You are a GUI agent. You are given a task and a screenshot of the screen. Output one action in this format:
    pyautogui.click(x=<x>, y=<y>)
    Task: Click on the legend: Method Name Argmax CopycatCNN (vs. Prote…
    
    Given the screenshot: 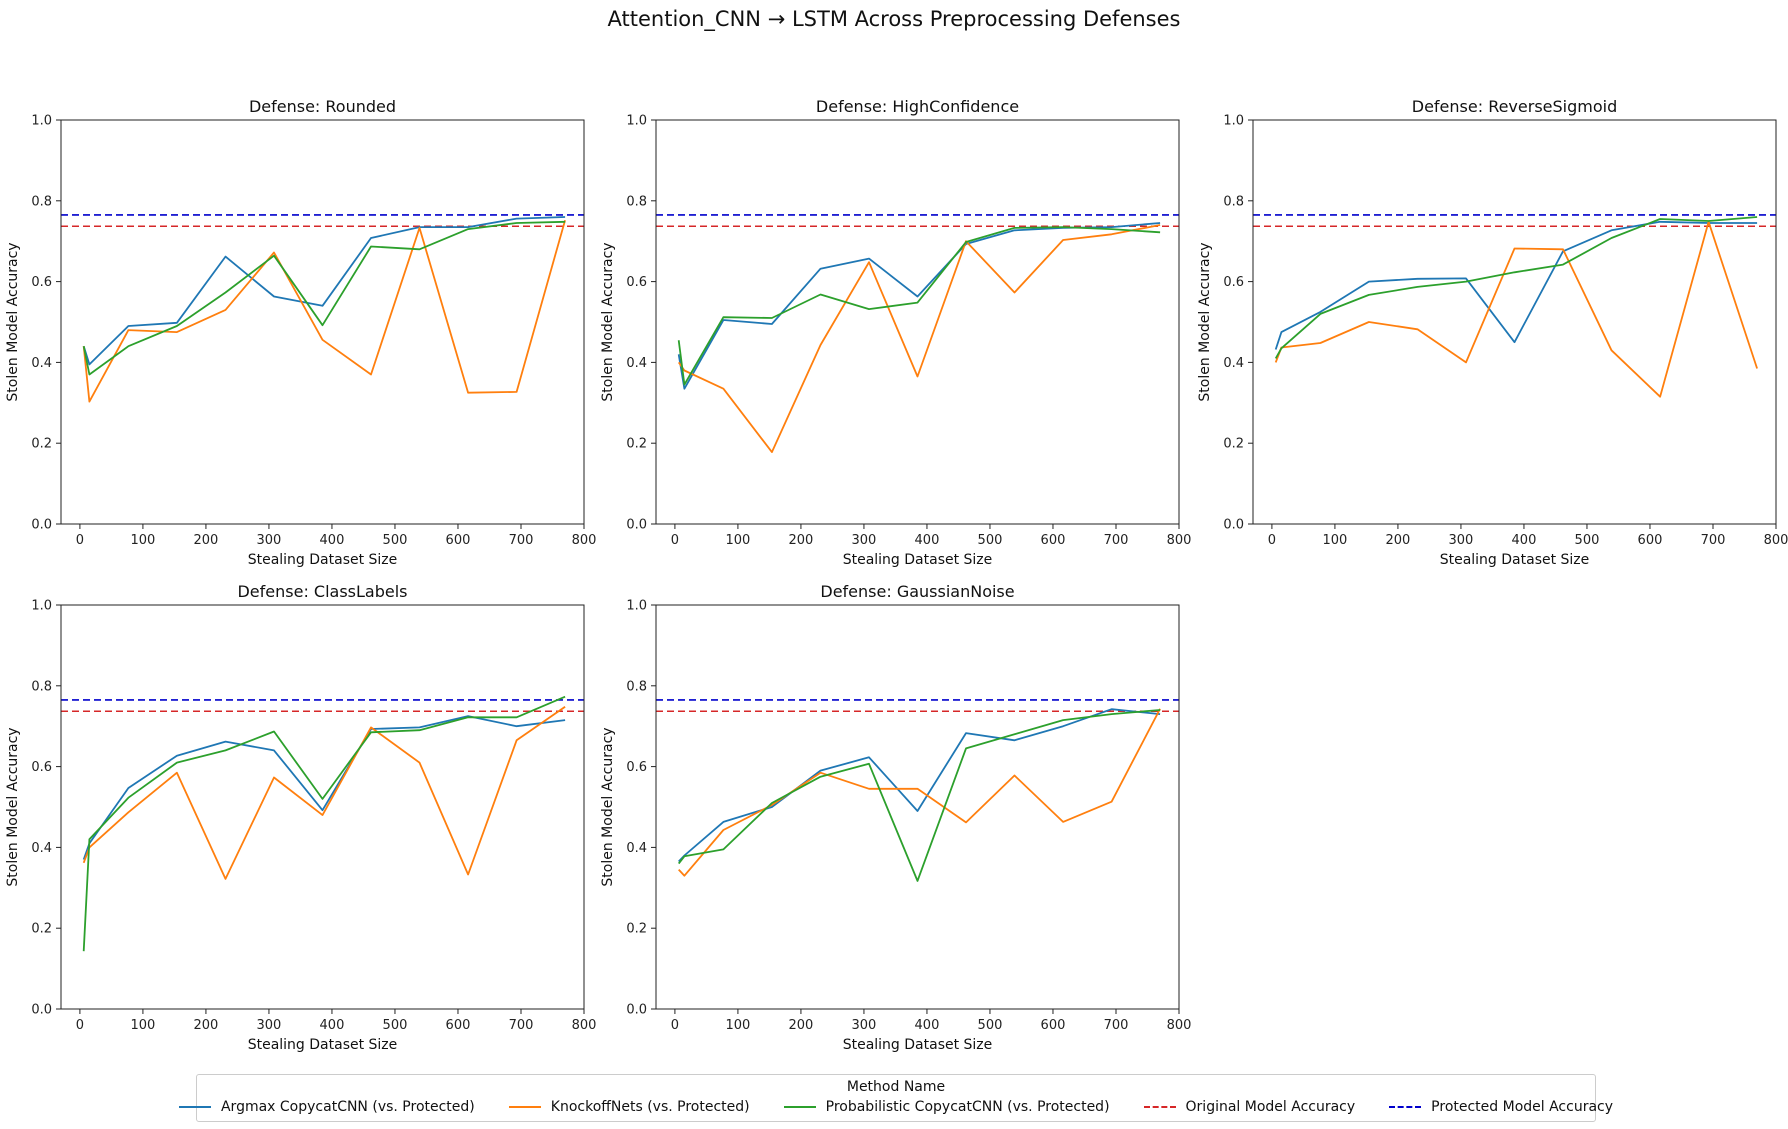 What is the action you would take?
    pyautogui.click(x=895, y=1098)
    